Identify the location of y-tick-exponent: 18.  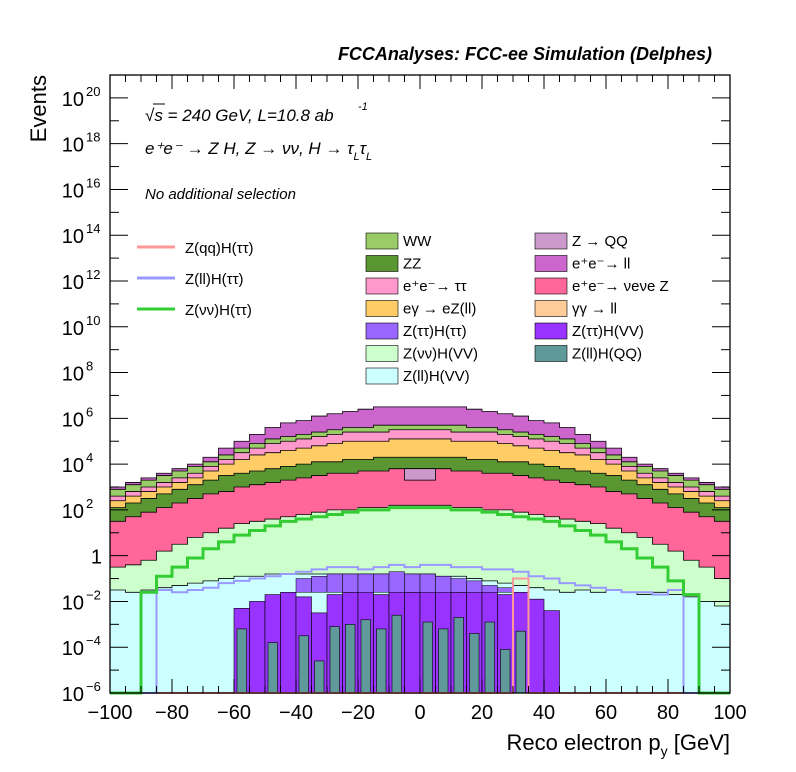
(93, 137).